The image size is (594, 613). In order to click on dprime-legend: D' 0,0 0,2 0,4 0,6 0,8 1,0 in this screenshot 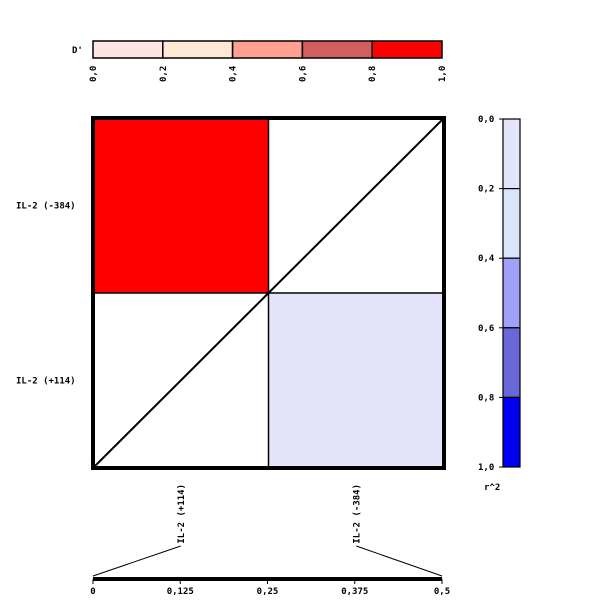, I will do `click(260, 61)`.